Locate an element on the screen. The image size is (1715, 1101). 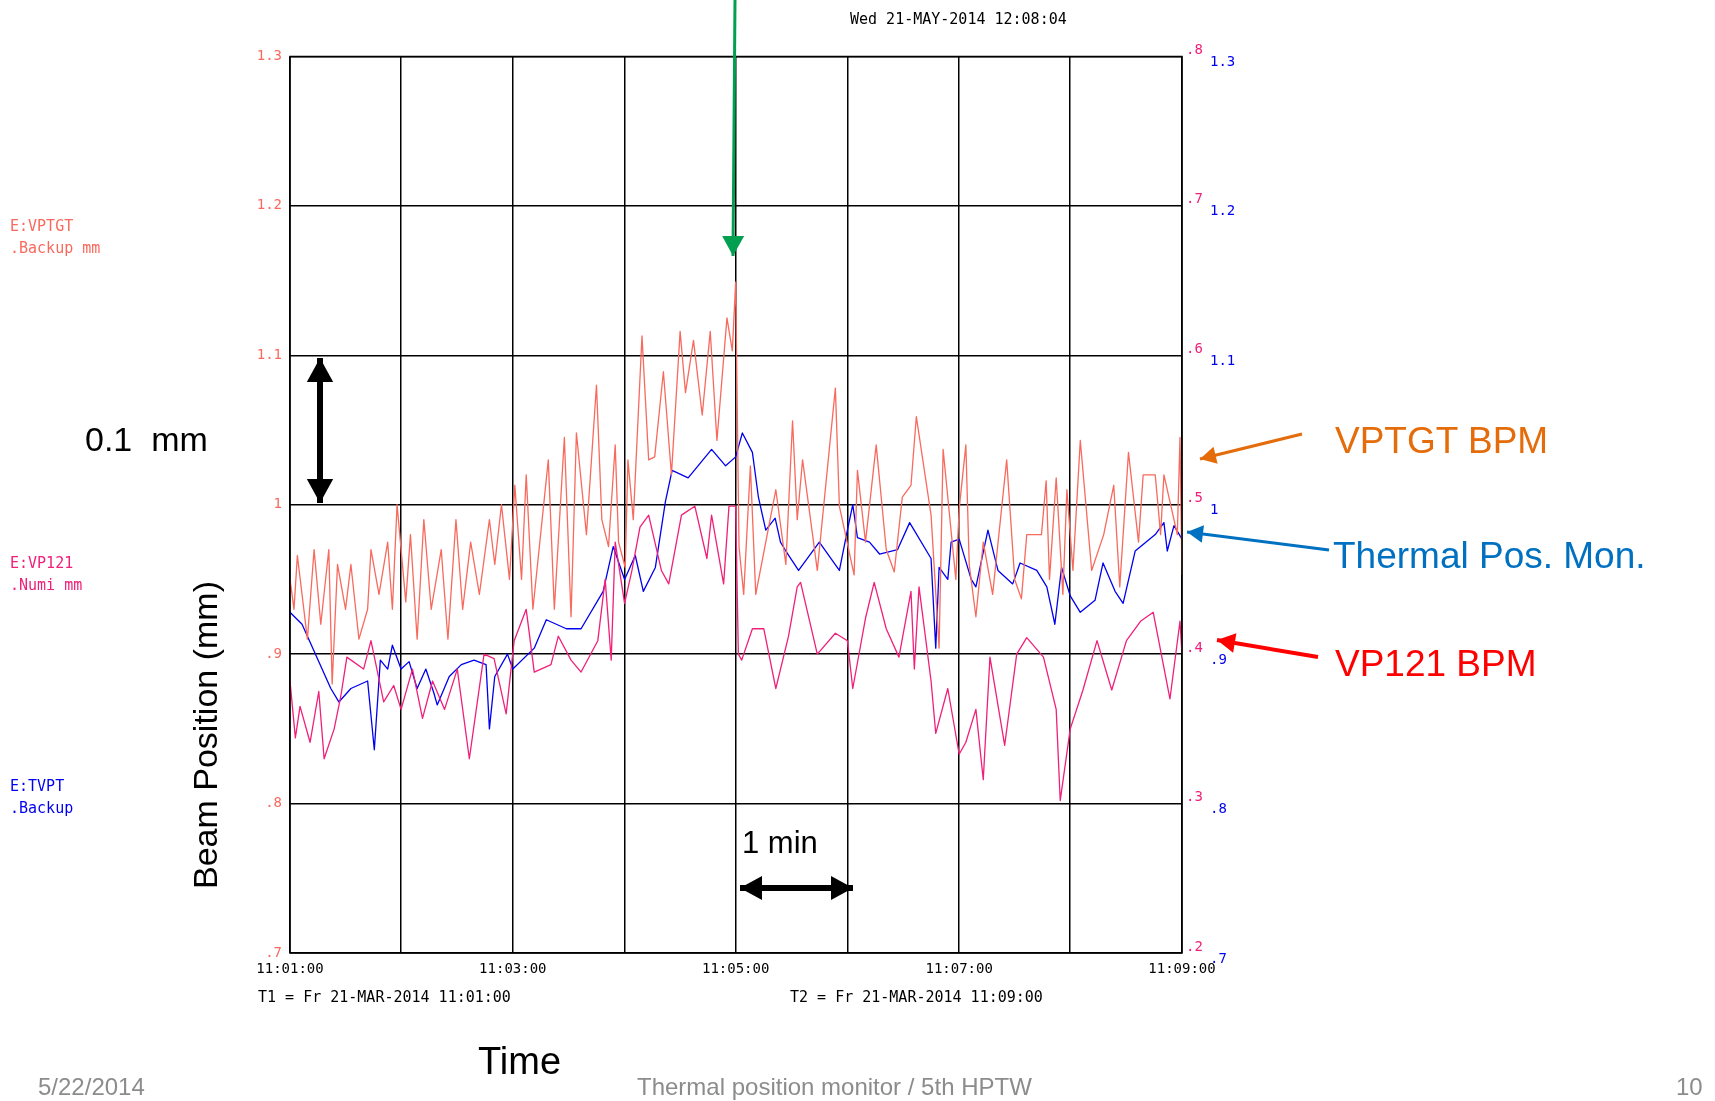
y2-tick-label: .3 is located at coordinates (1194, 796).